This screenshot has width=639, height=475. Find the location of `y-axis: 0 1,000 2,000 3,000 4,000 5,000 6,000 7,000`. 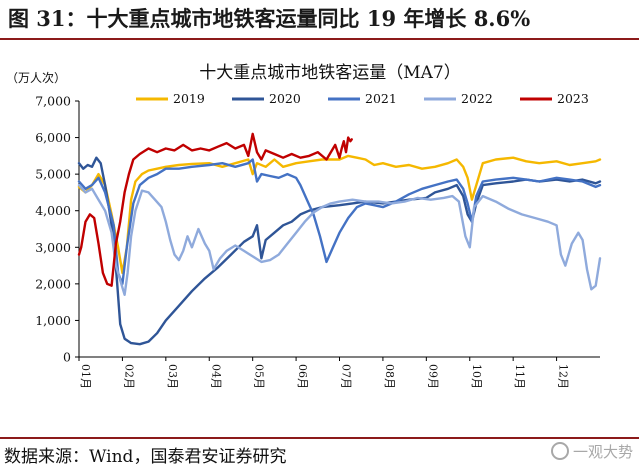

y-axis: 0 1,000 2,000 3,000 4,000 5,000 6,000 7,000 is located at coordinates (57, 229).